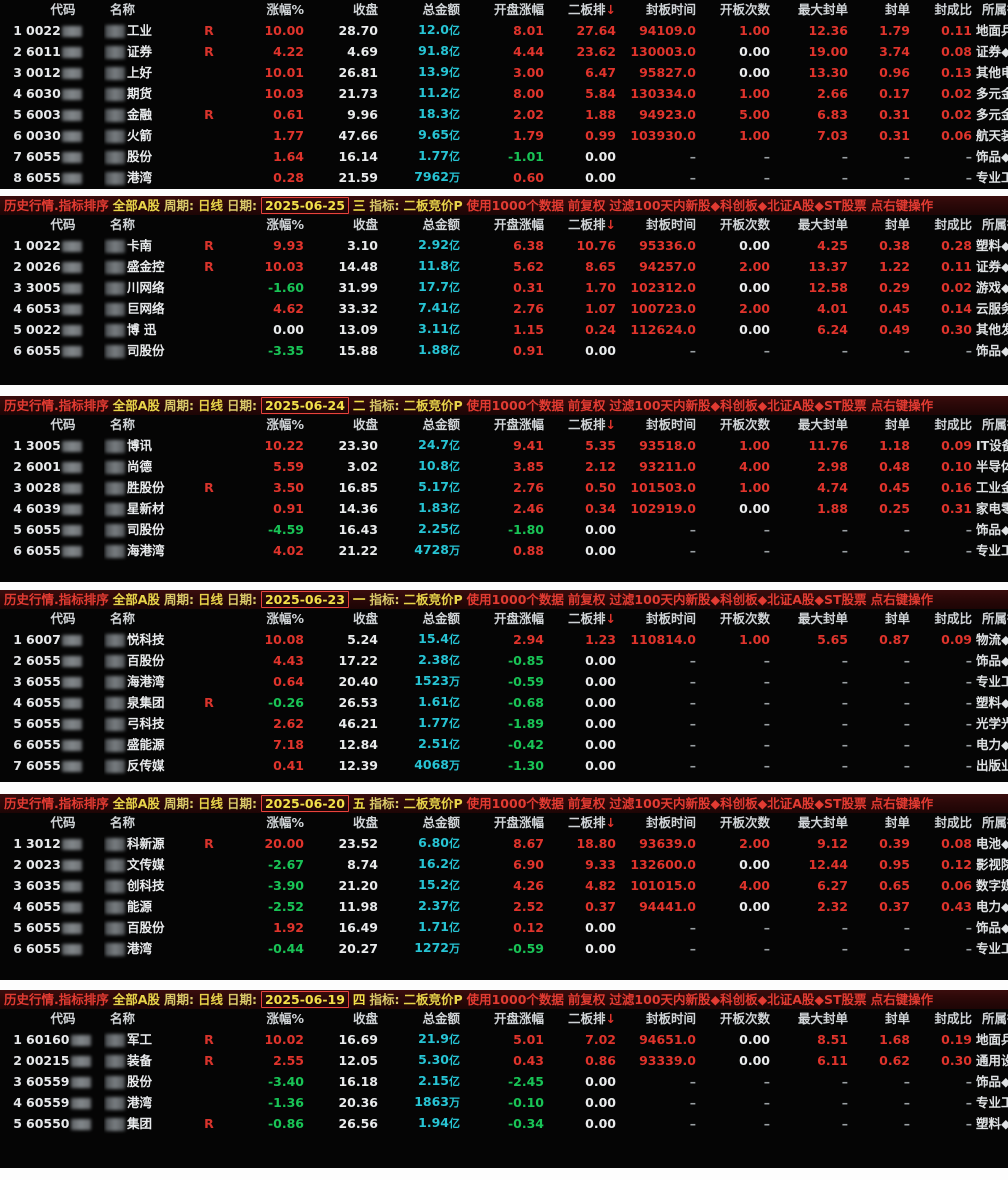 Image resolution: width=1008 pixels, height=1180 pixels. Describe the element at coordinates (304, 205) in the screenshot. I see `date-value-highlight: 2025-06-25` at that location.